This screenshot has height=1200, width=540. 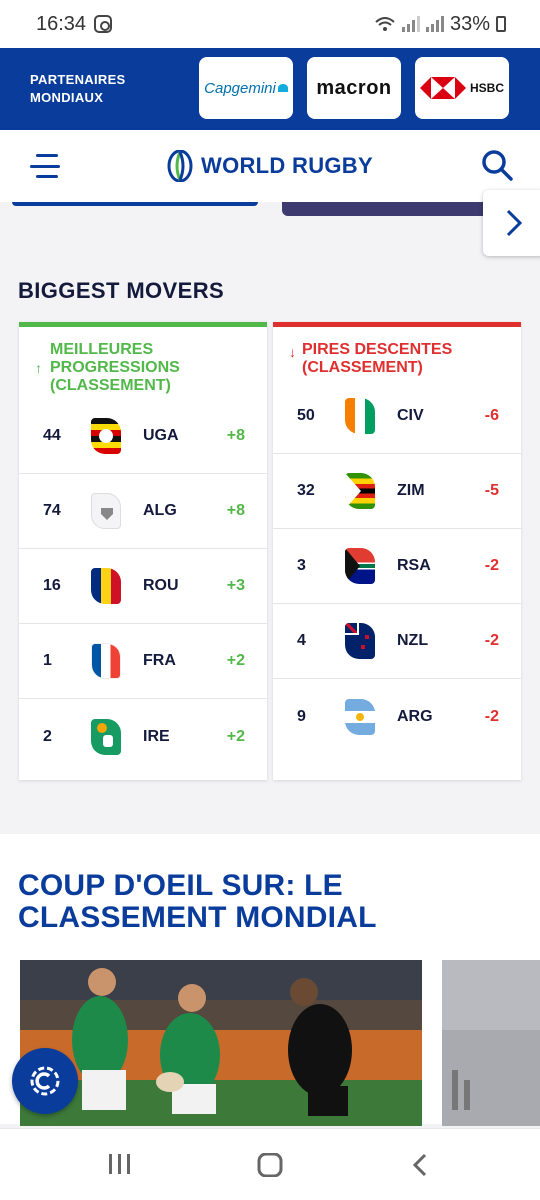 I want to click on country-code: RSA, so click(x=414, y=565).